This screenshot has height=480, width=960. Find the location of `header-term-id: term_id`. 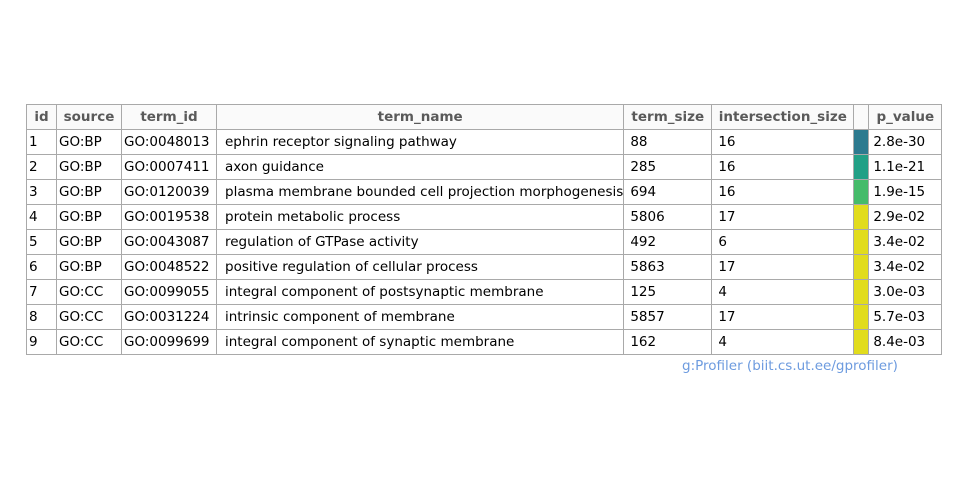

header-term-id: term_id is located at coordinates (169, 117).